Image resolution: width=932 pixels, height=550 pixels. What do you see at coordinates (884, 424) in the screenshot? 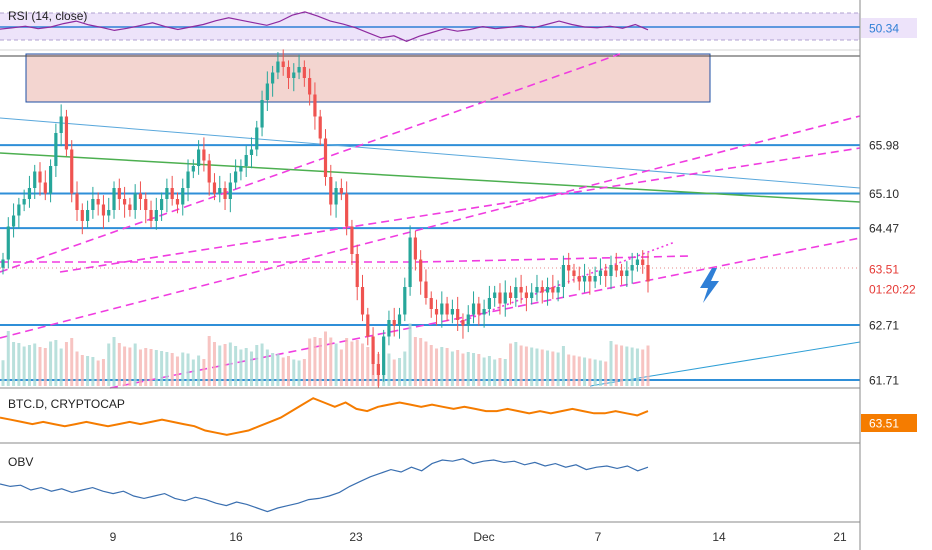
I see `btc-dominance-value-tag-text: 63.51` at bounding box center [884, 424].